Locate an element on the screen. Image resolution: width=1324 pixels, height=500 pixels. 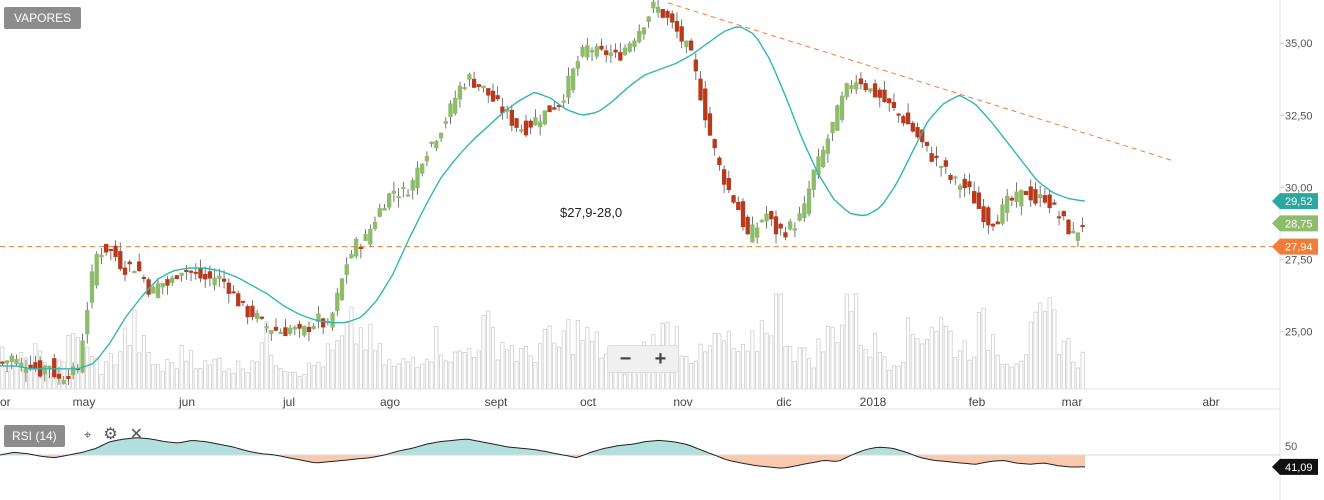
rsi-overbought-fill is located at coordinates (542, 446).